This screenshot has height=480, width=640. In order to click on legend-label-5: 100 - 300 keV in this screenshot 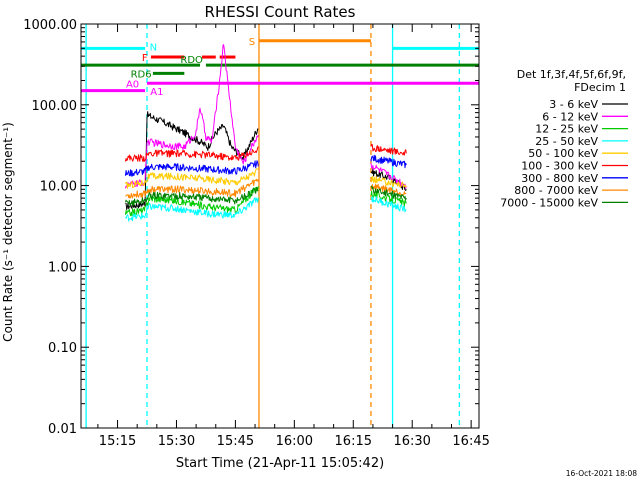, I will do `click(559, 166)`.